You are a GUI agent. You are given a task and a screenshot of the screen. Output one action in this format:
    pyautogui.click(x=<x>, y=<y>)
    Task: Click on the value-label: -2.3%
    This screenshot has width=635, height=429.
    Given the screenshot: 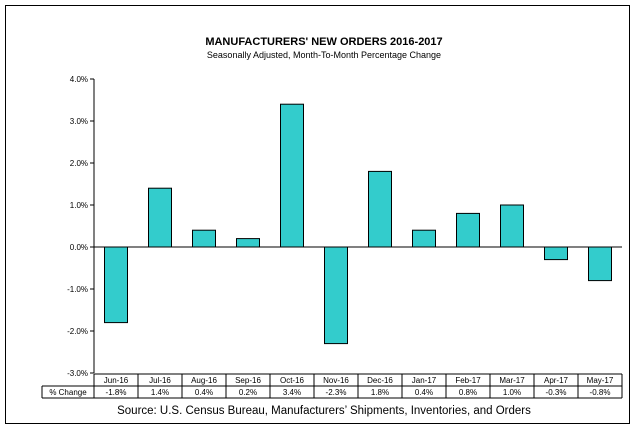 What is the action you would take?
    pyautogui.click(x=336, y=392)
    